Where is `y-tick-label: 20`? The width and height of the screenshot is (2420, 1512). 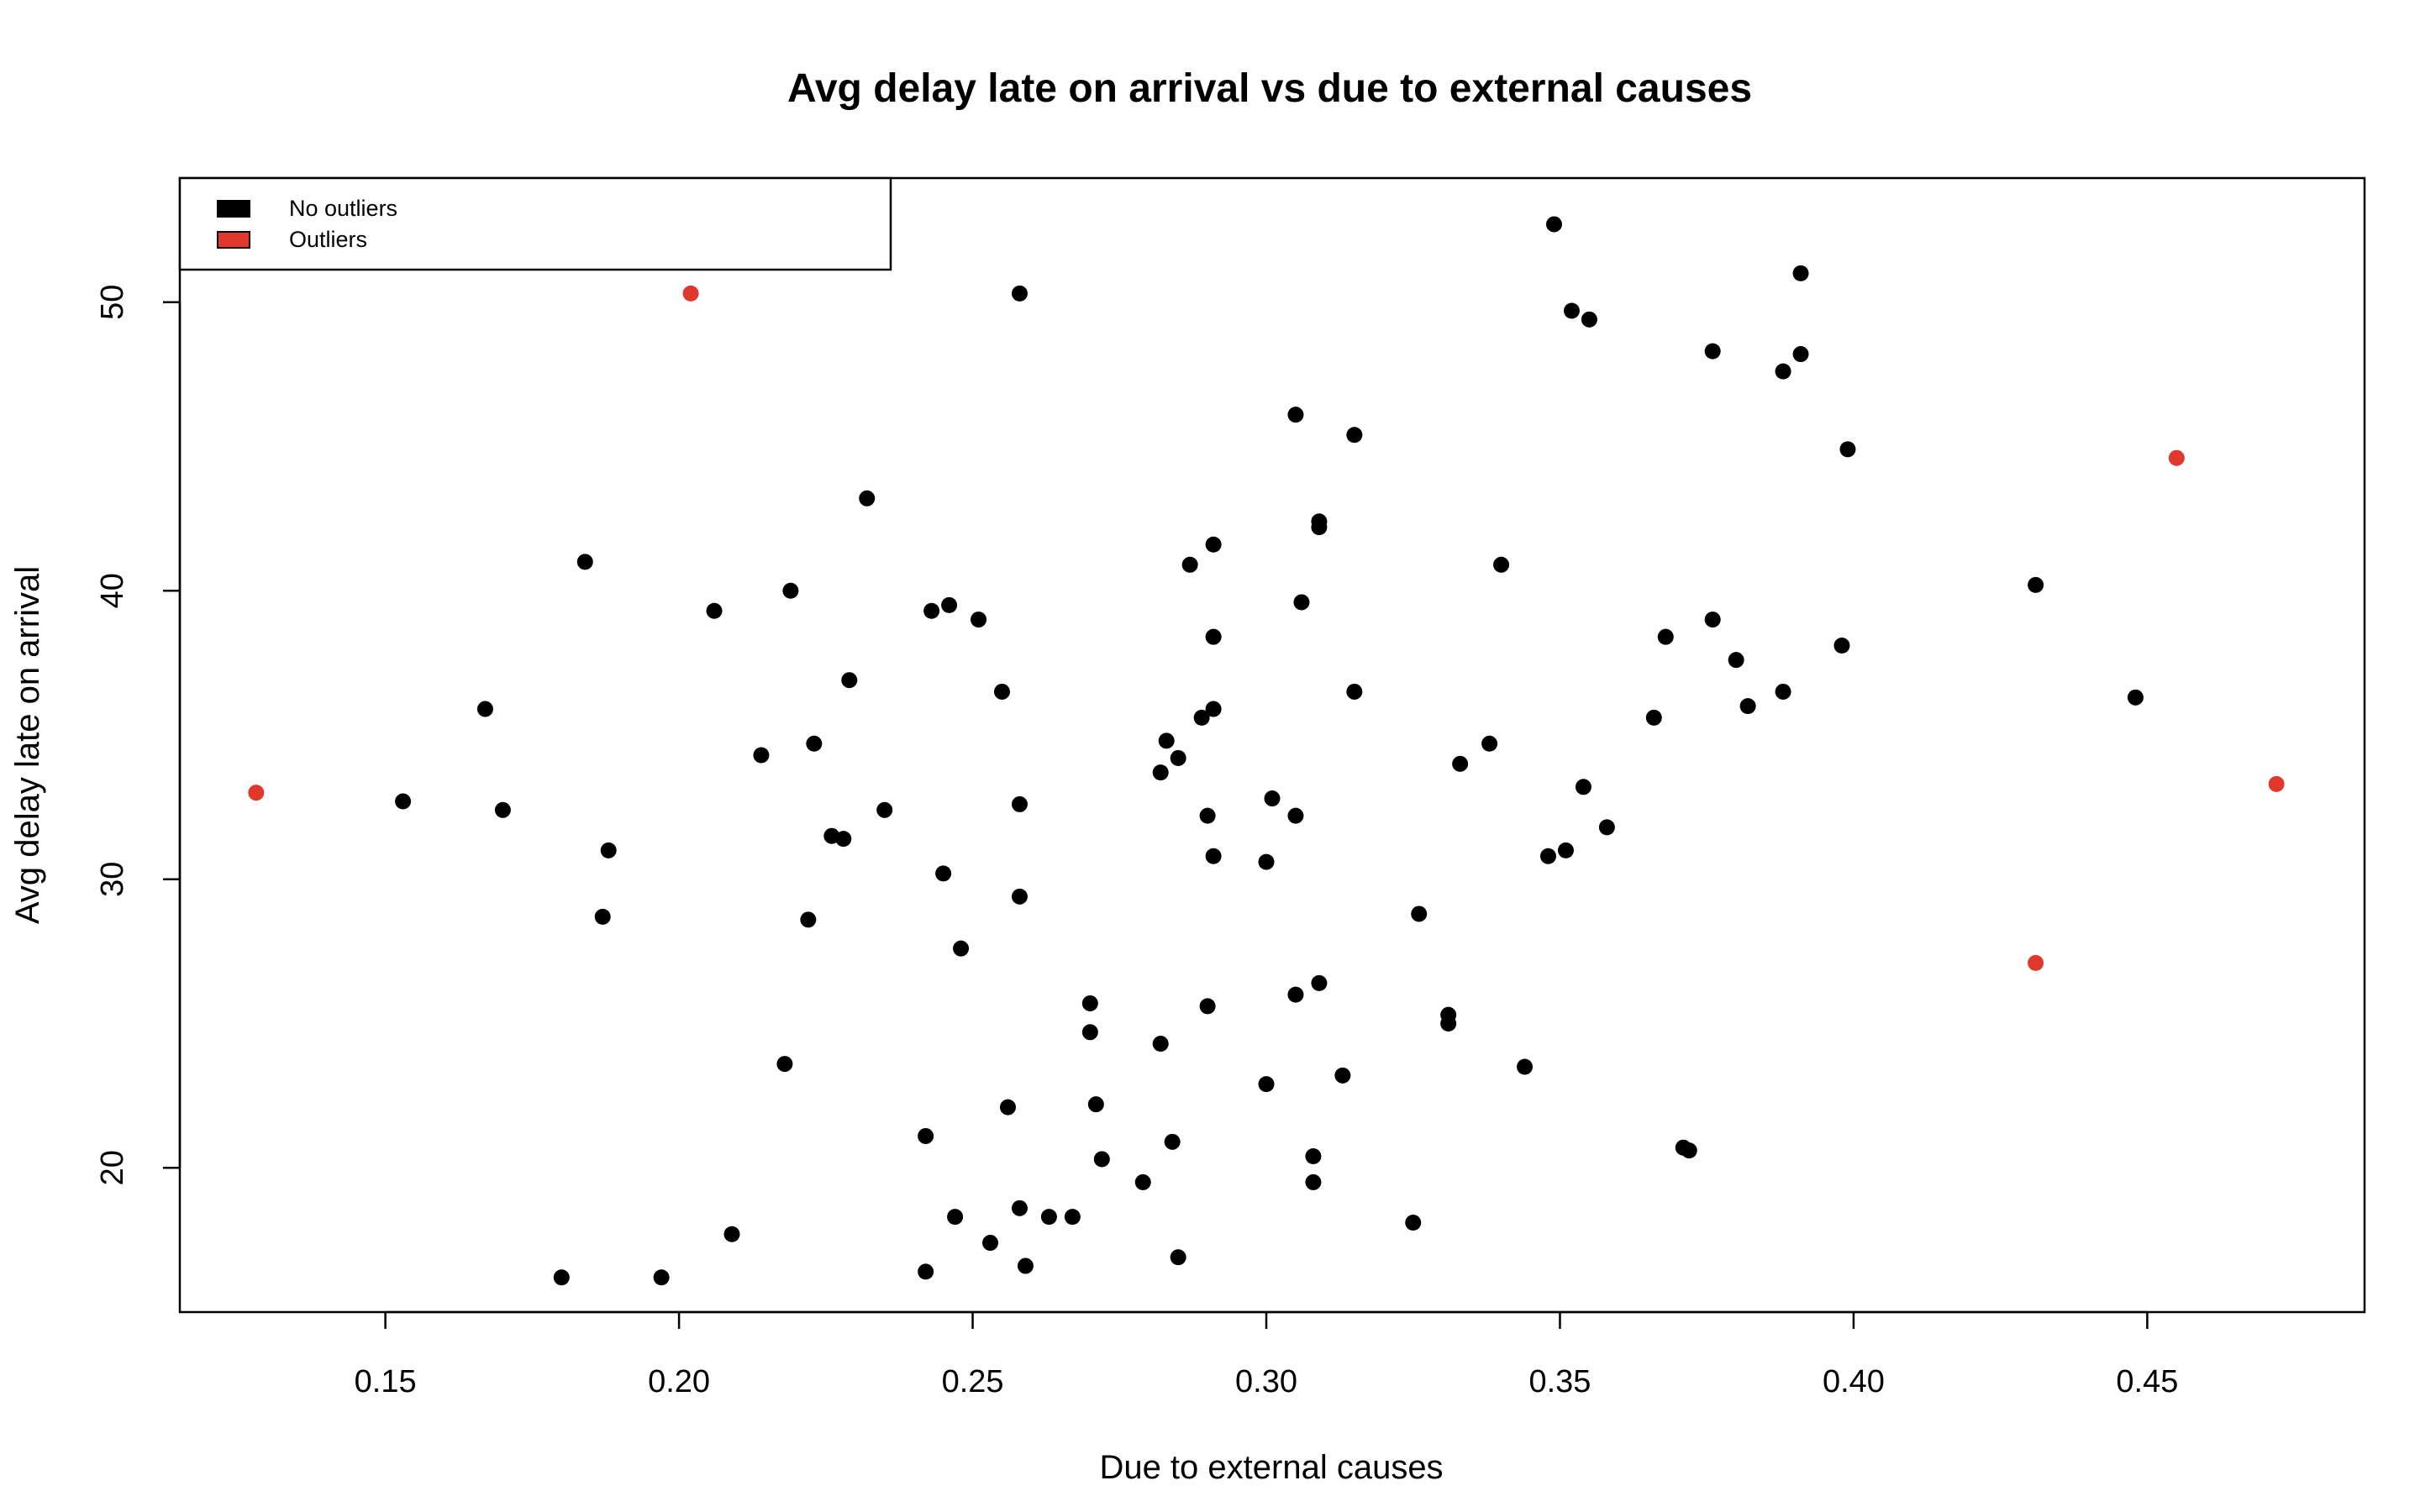 y-tick-label: 20 is located at coordinates (113, 1167).